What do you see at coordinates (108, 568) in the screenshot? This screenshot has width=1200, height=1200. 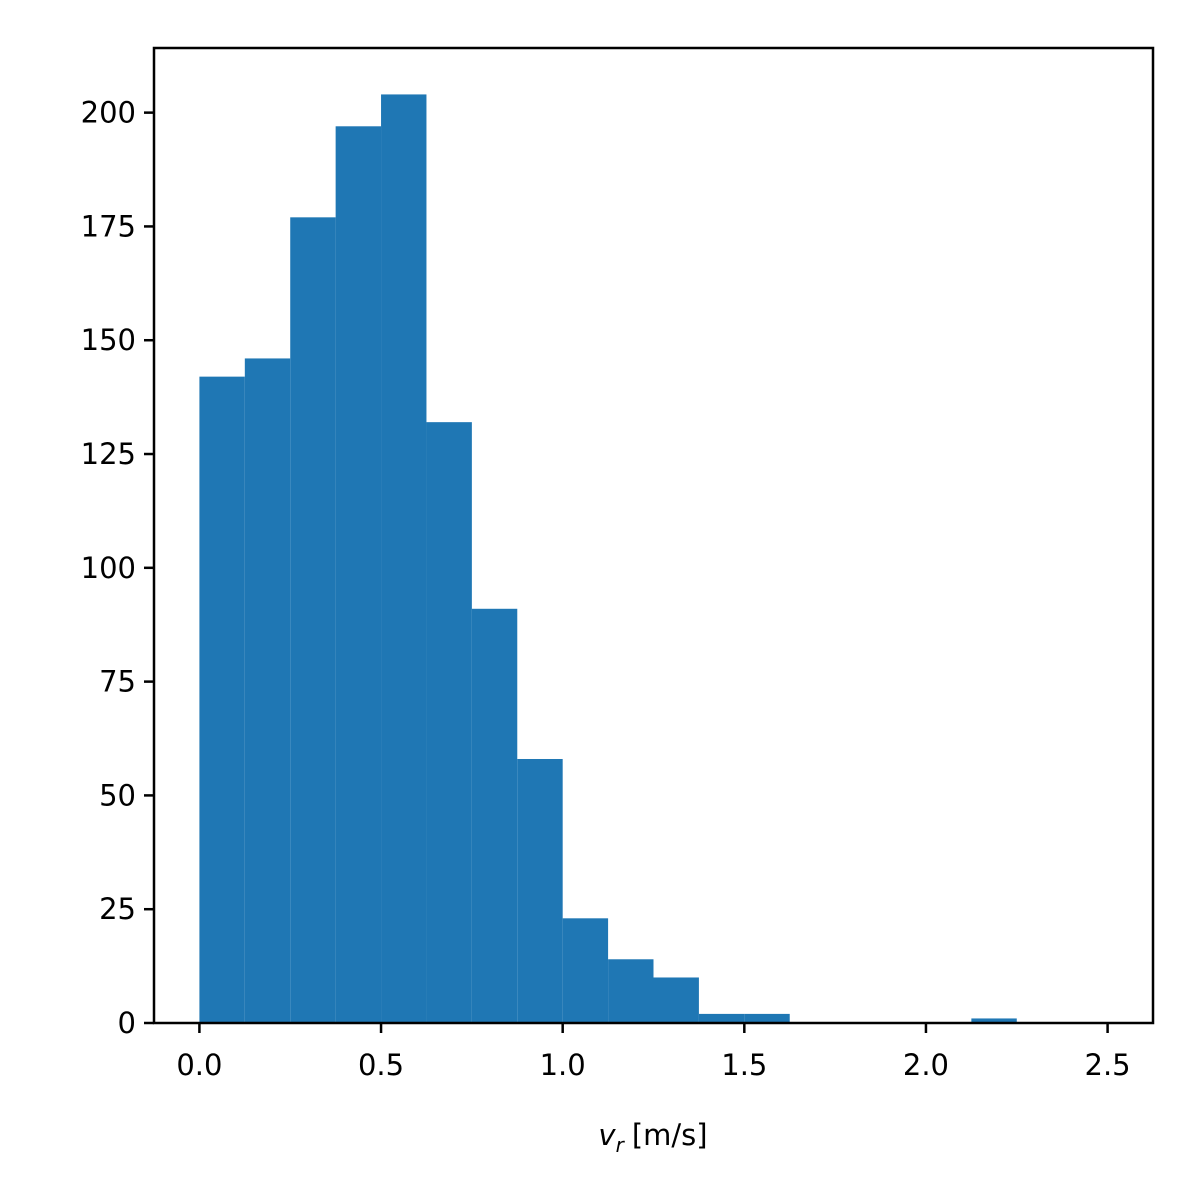 I see `y-tick-label: 100` at bounding box center [108, 568].